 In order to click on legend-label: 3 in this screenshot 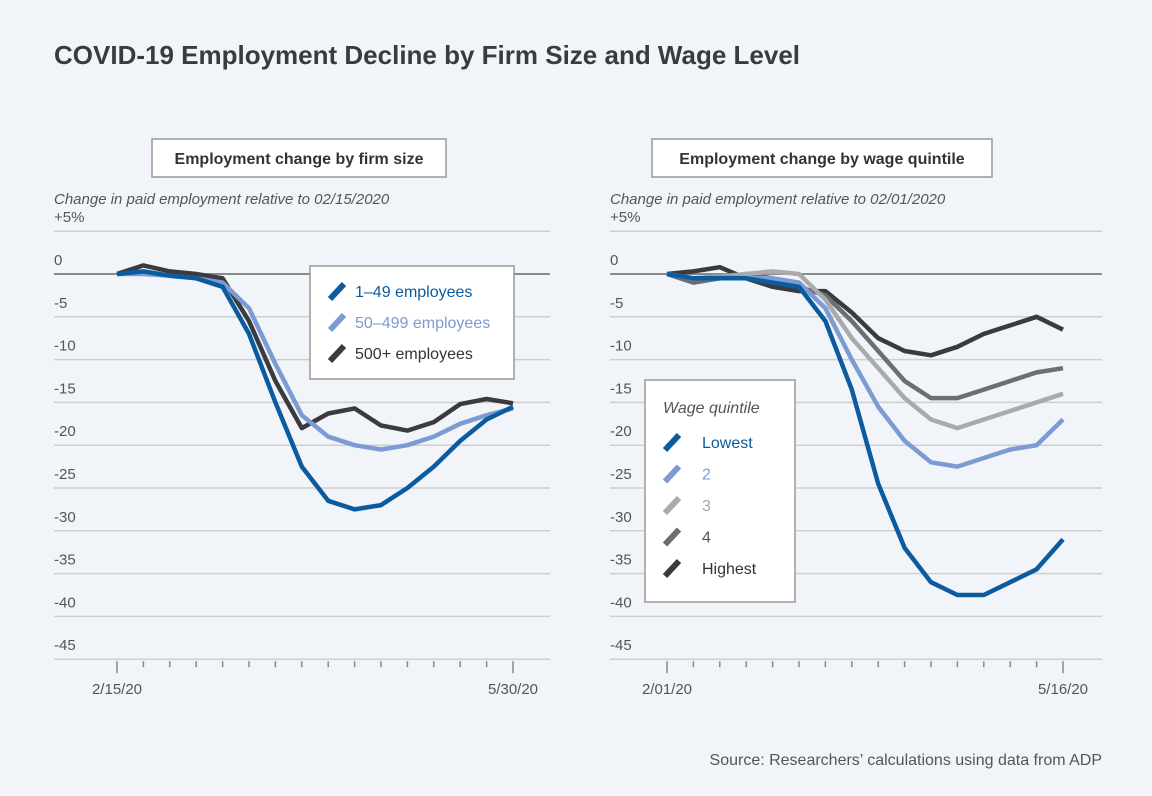, I will do `click(706, 506)`.